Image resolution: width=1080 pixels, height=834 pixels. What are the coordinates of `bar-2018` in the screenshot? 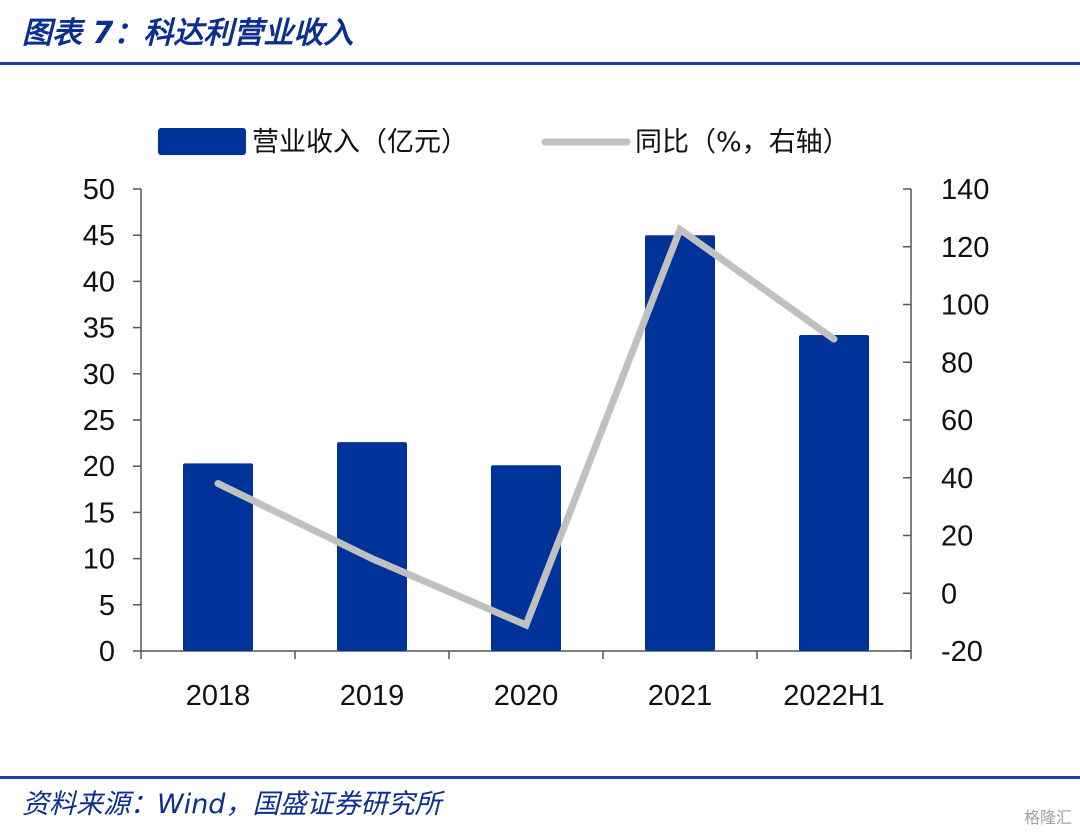 It's located at (218, 557).